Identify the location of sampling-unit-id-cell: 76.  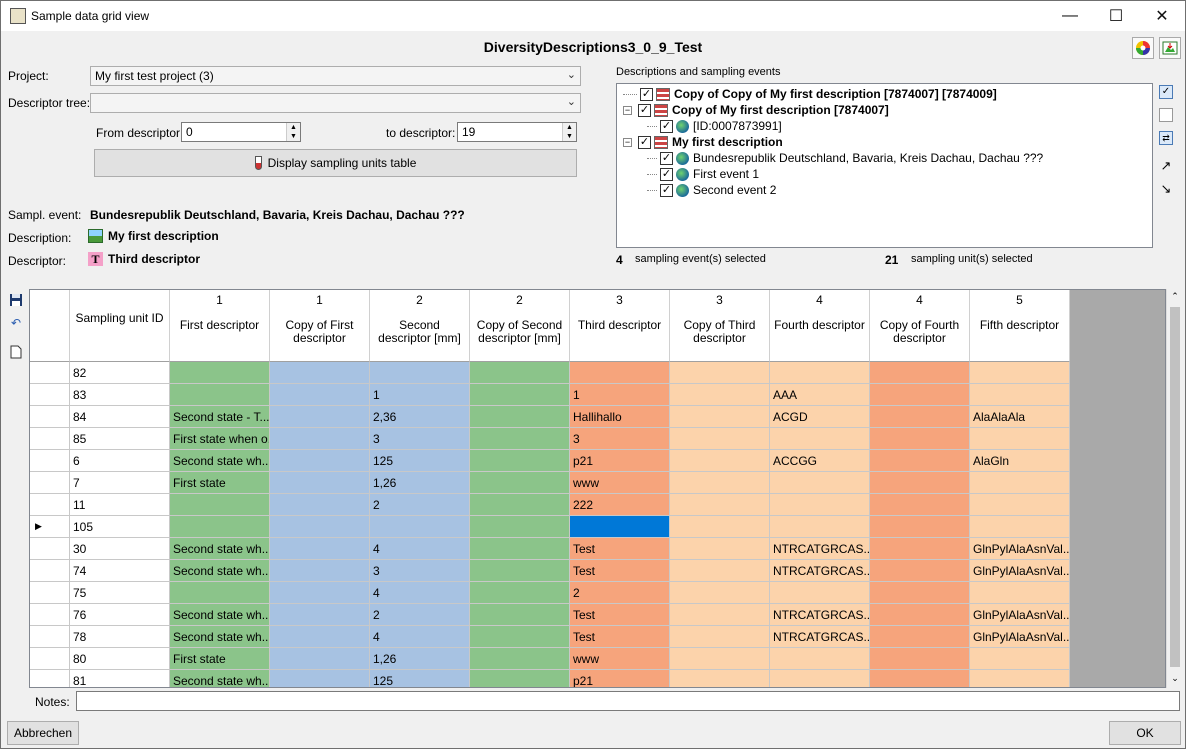
(120, 615).